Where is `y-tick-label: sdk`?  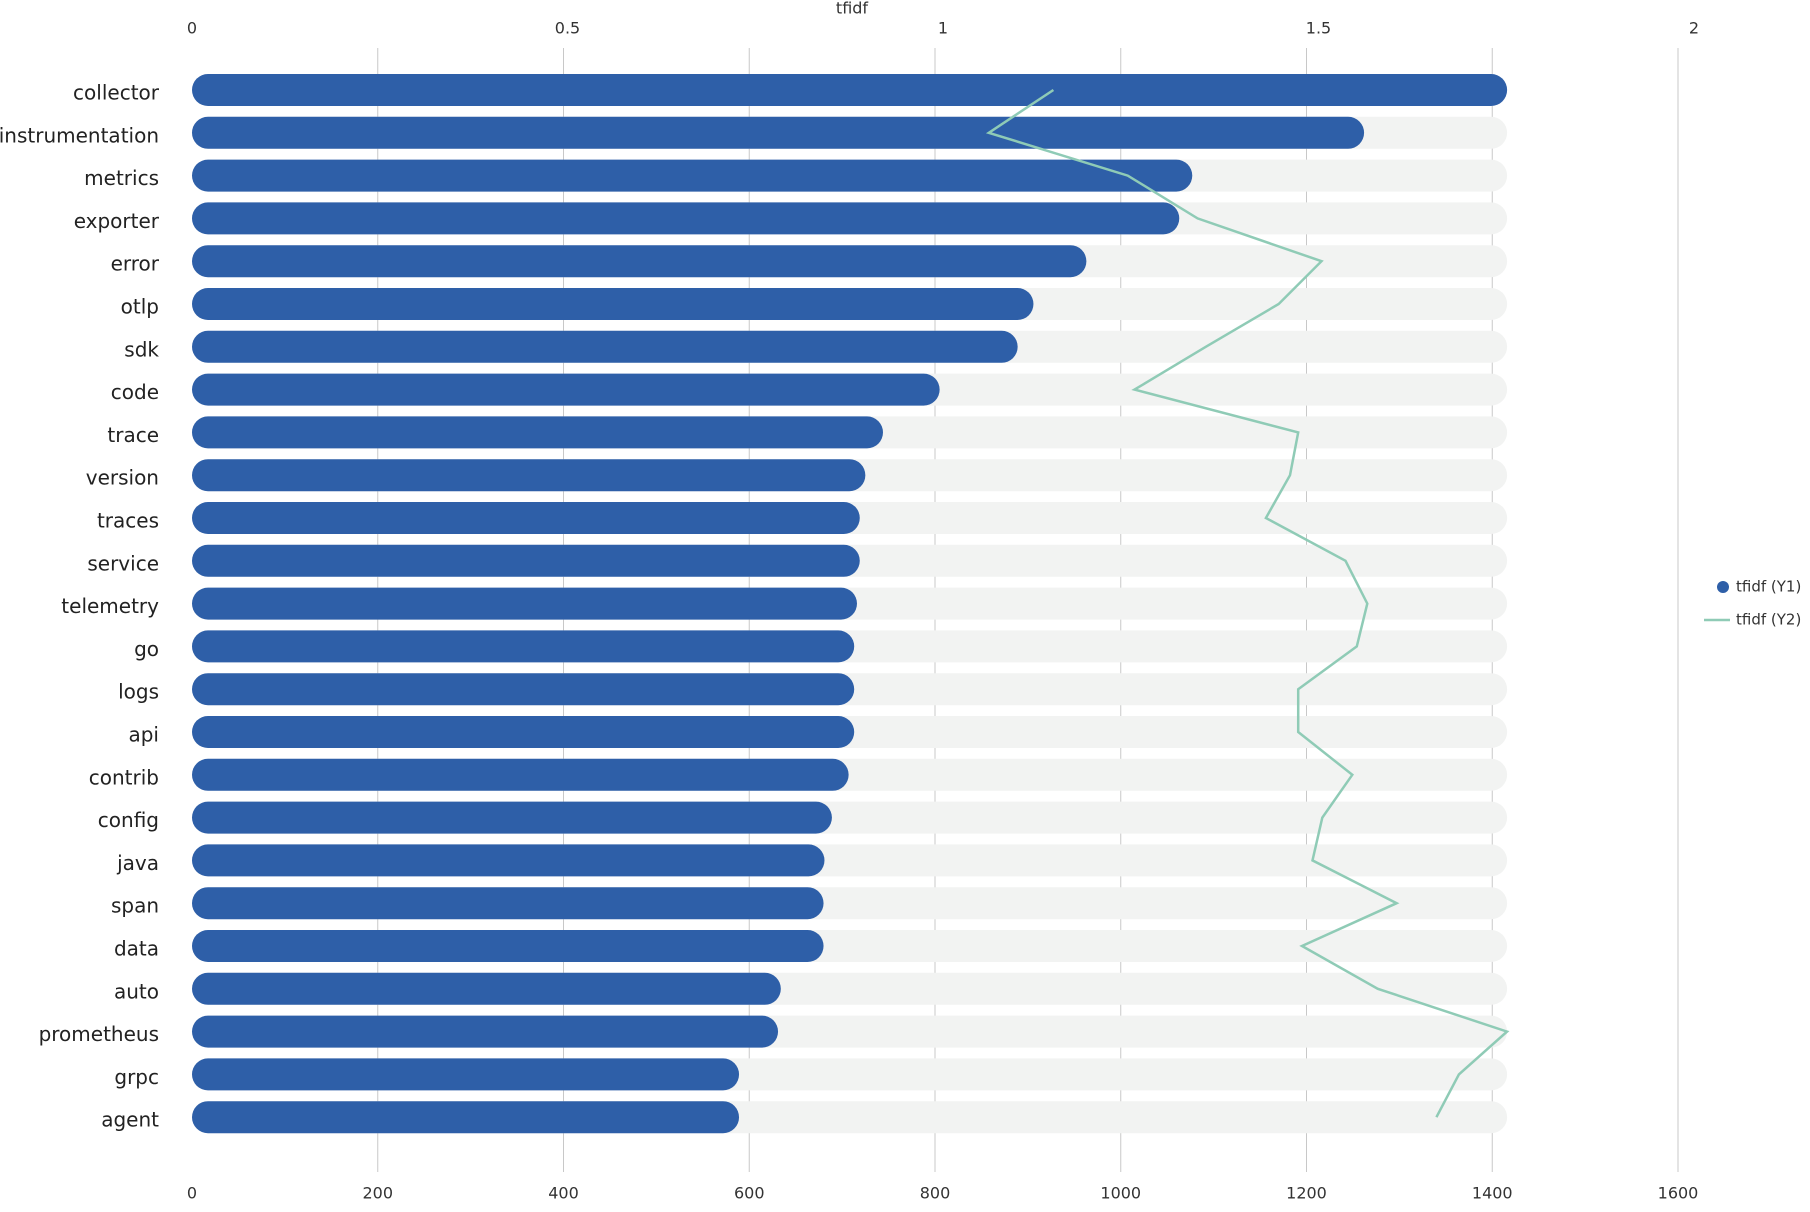
y-tick-label: sdk is located at coordinates (141, 349).